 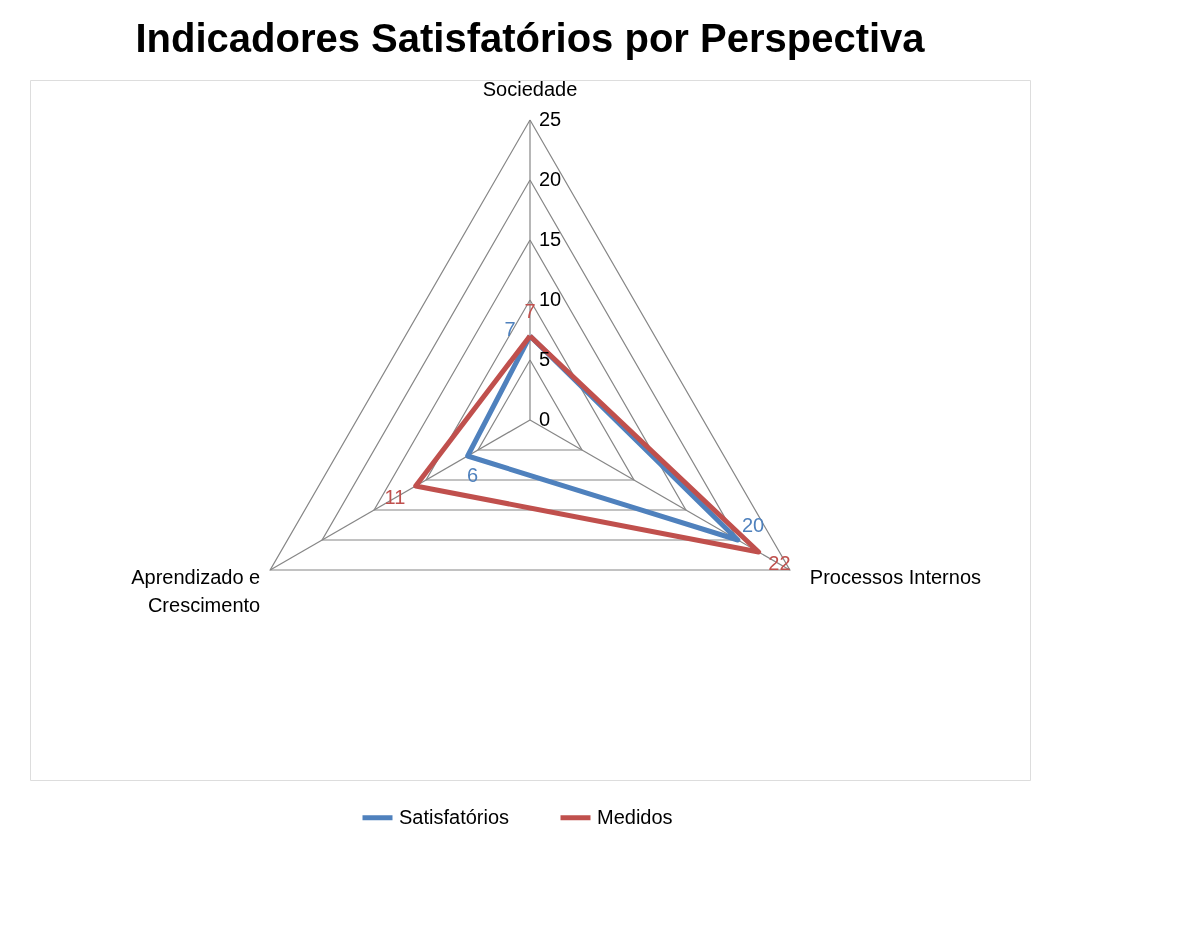 What do you see at coordinates (550, 239) in the screenshot?
I see `y-tick-label: 15` at bounding box center [550, 239].